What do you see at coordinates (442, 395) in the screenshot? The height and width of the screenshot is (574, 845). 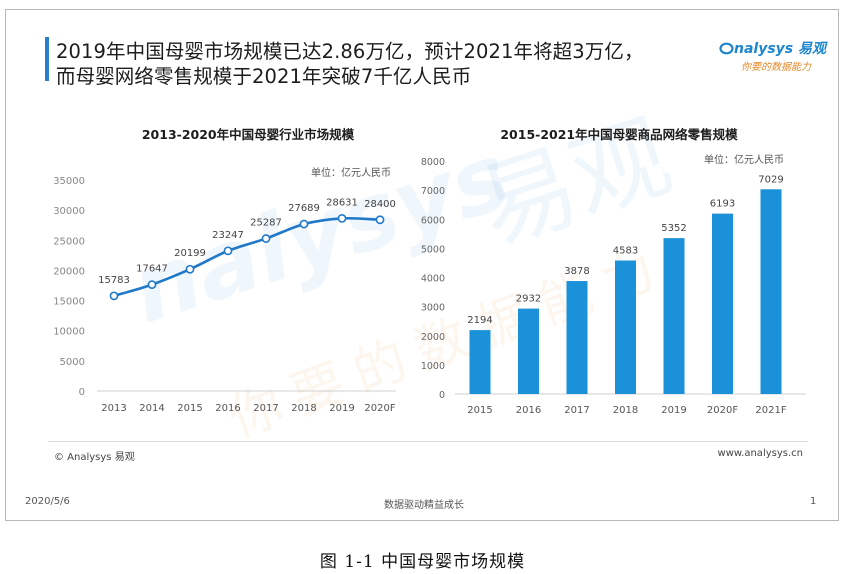 I see `bar-y-tick-label: 0` at bounding box center [442, 395].